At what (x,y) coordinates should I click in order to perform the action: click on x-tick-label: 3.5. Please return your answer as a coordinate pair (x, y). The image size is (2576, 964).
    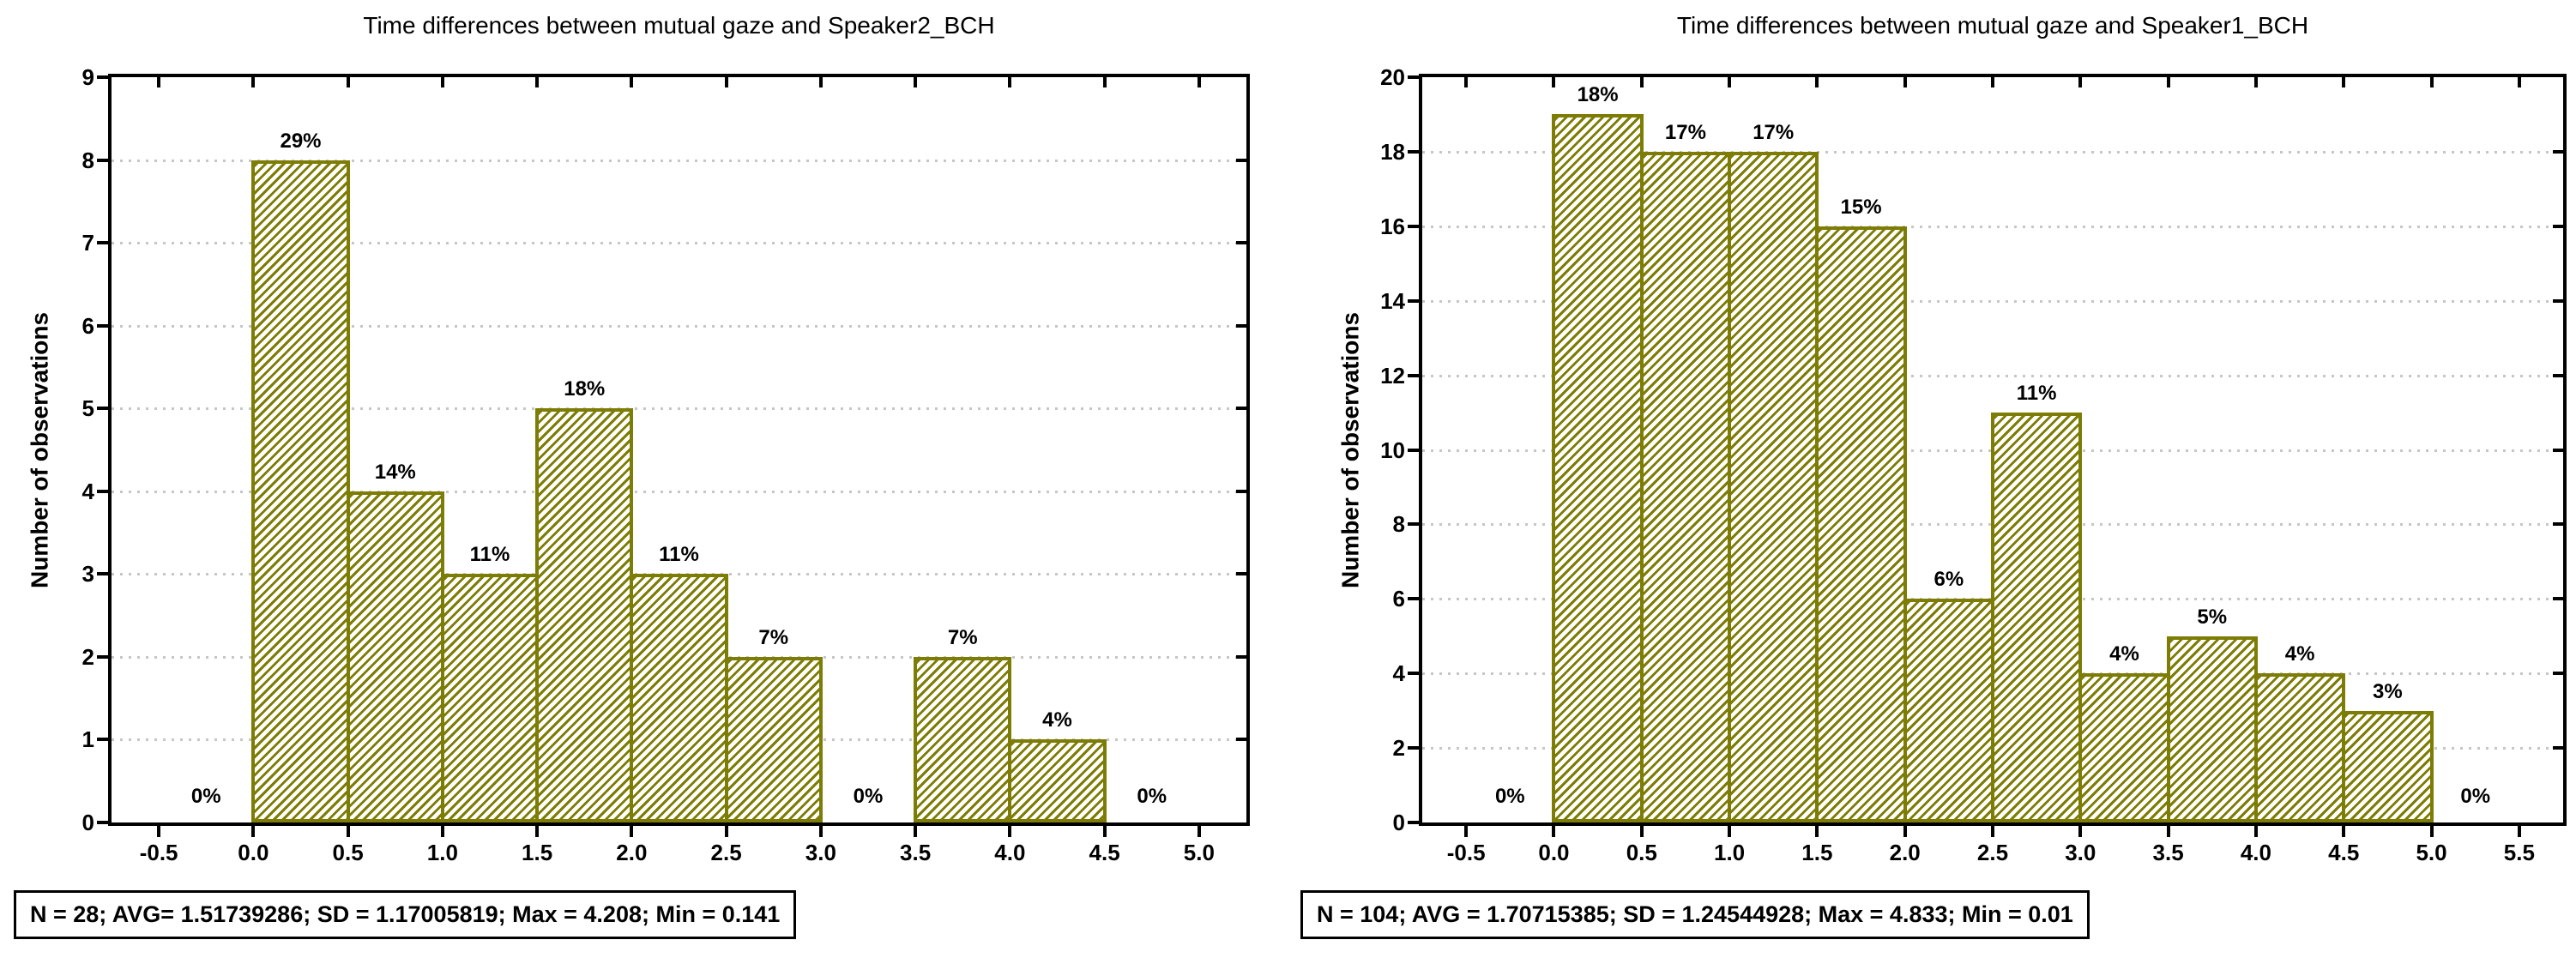
    Looking at the image, I should click on (916, 852).